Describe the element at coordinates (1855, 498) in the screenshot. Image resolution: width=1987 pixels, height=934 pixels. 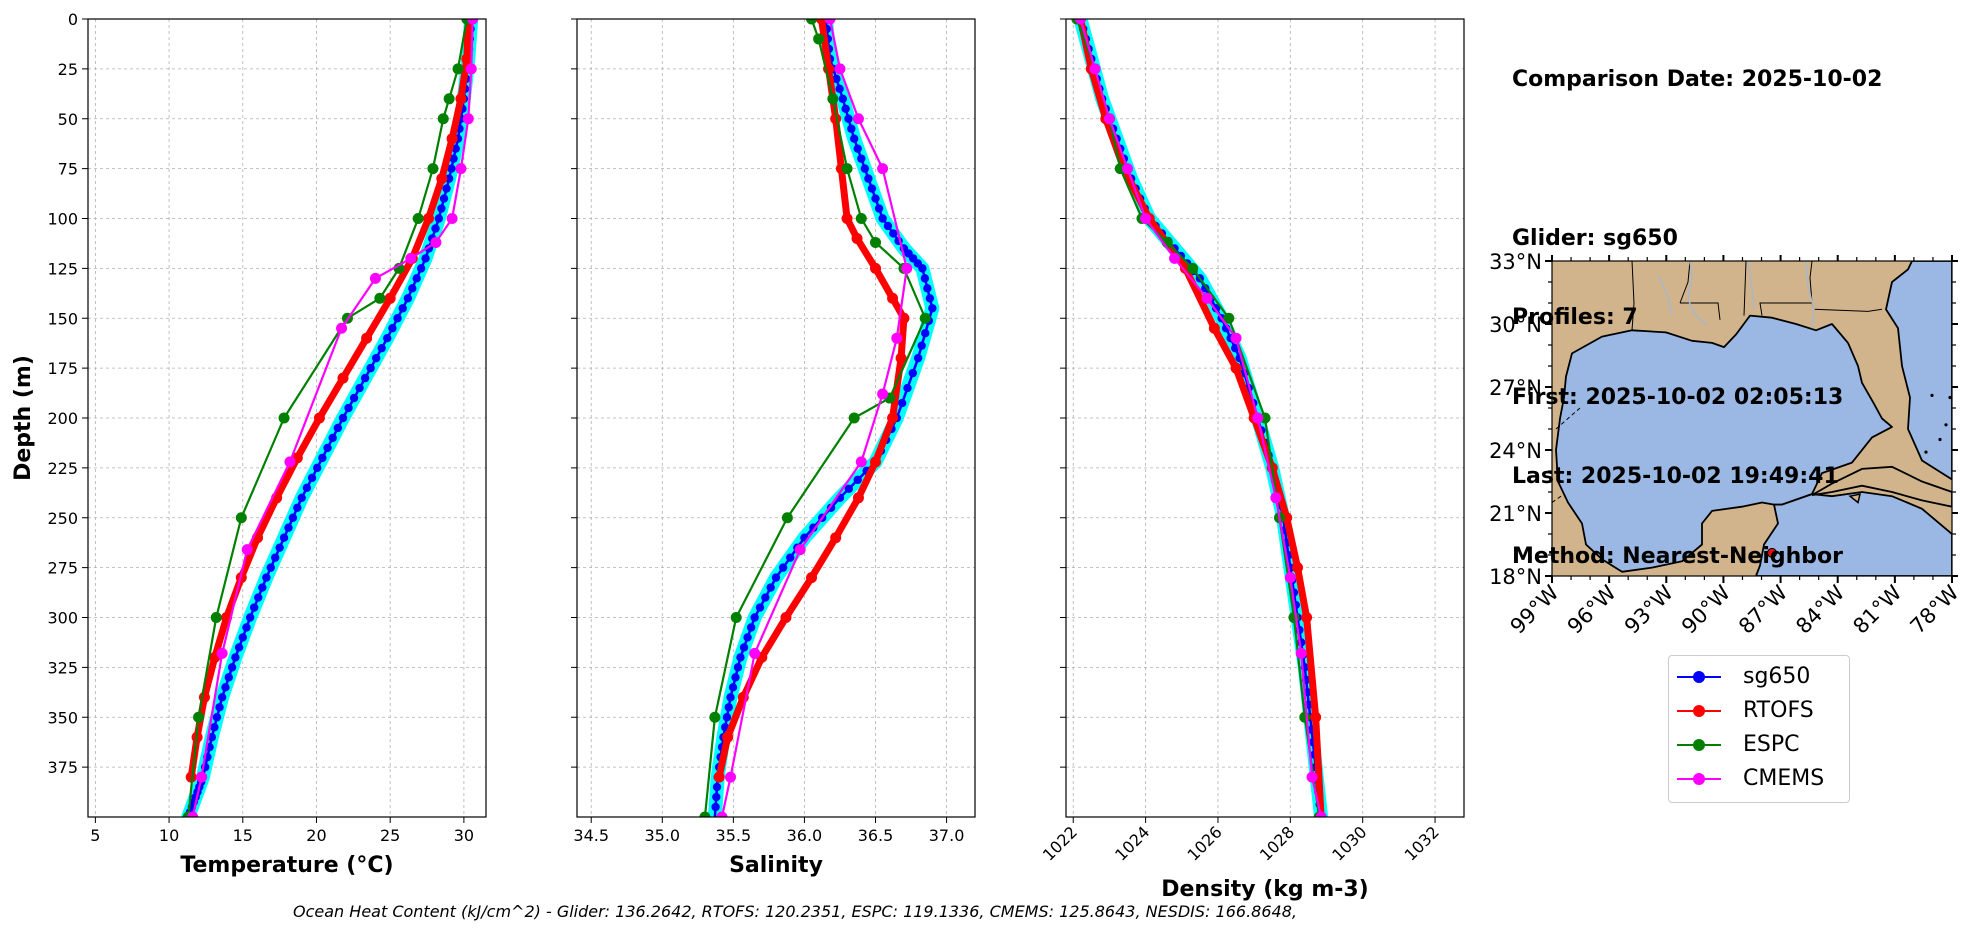
I see `isla-de-la-juventud` at that location.